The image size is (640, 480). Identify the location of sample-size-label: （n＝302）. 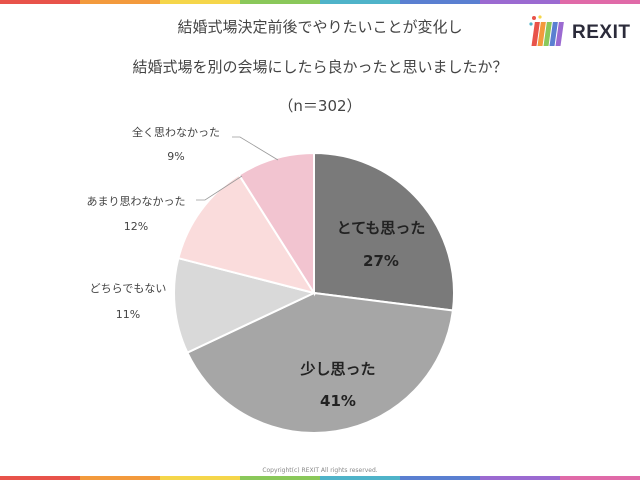
(320, 106).